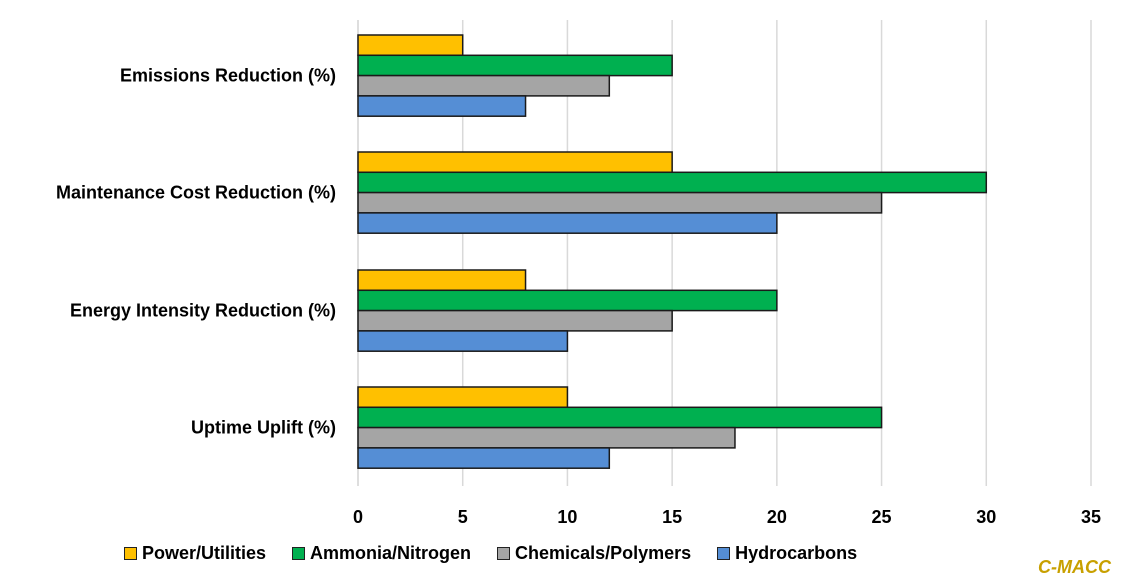 The image size is (1123, 584). What do you see at coordinates (796, 553) in the screenshot?
I see `legend-label: Hydrocarbons` at bounding box center [796, 553].